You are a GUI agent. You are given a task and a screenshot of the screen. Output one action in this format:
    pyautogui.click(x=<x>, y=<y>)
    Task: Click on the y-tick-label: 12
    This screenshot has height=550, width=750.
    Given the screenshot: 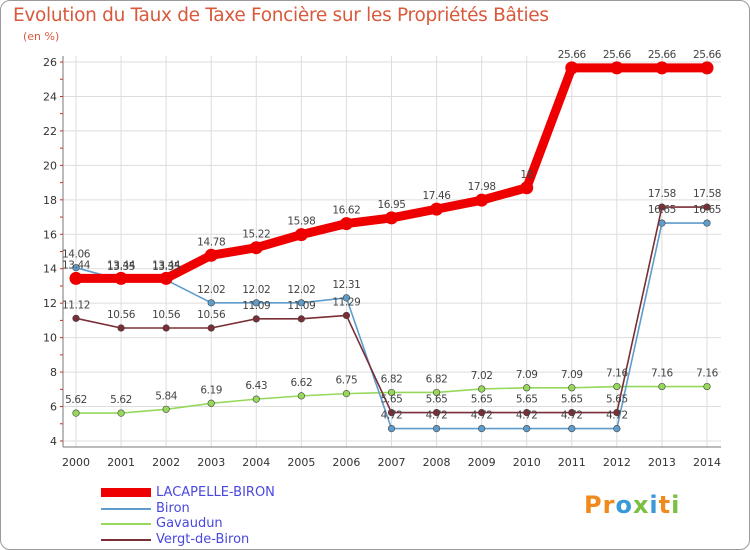 What is the action you would take?
    pyautogui.click(x=50, y=303)
    